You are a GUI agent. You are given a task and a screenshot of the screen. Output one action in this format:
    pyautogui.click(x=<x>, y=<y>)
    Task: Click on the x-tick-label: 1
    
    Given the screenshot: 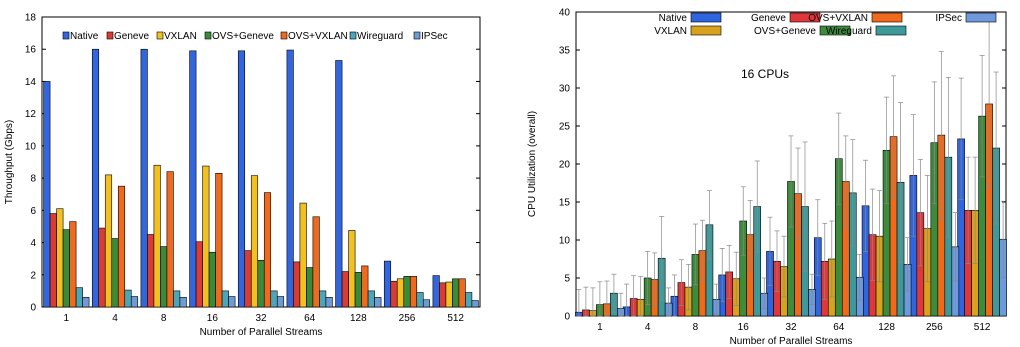 What is the action you would take?
    pyautogui.click(x=67, y=318)
    